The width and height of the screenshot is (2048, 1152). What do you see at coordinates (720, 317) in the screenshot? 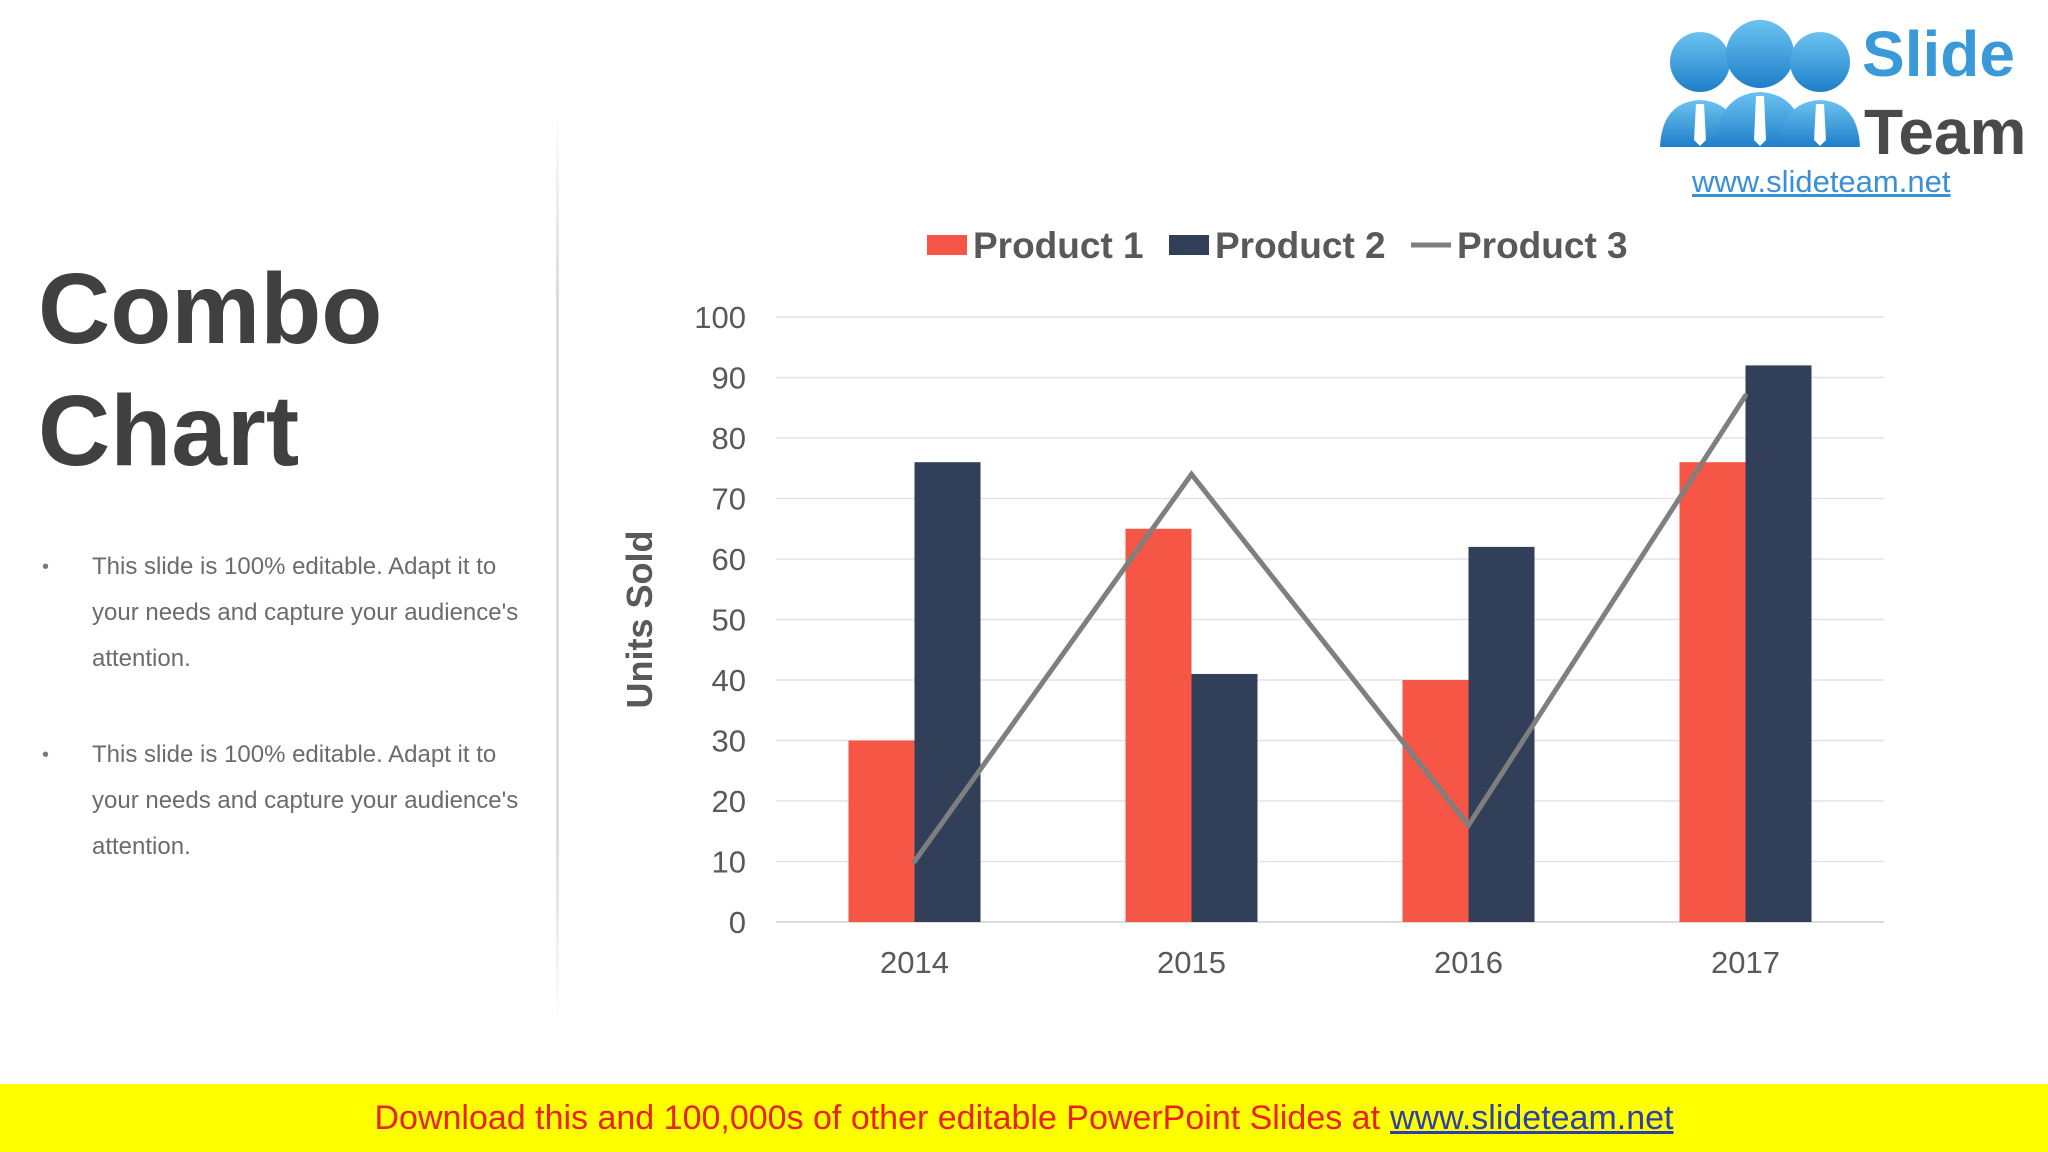
I see `y-tick-label: 100` at bounding box center [720, 317].